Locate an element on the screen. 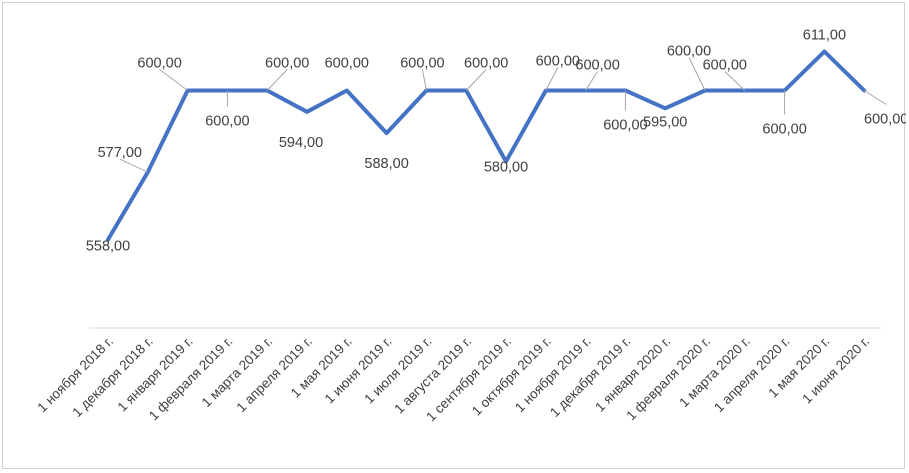  data-label: 577,00 is located at coordinates (120, 153).